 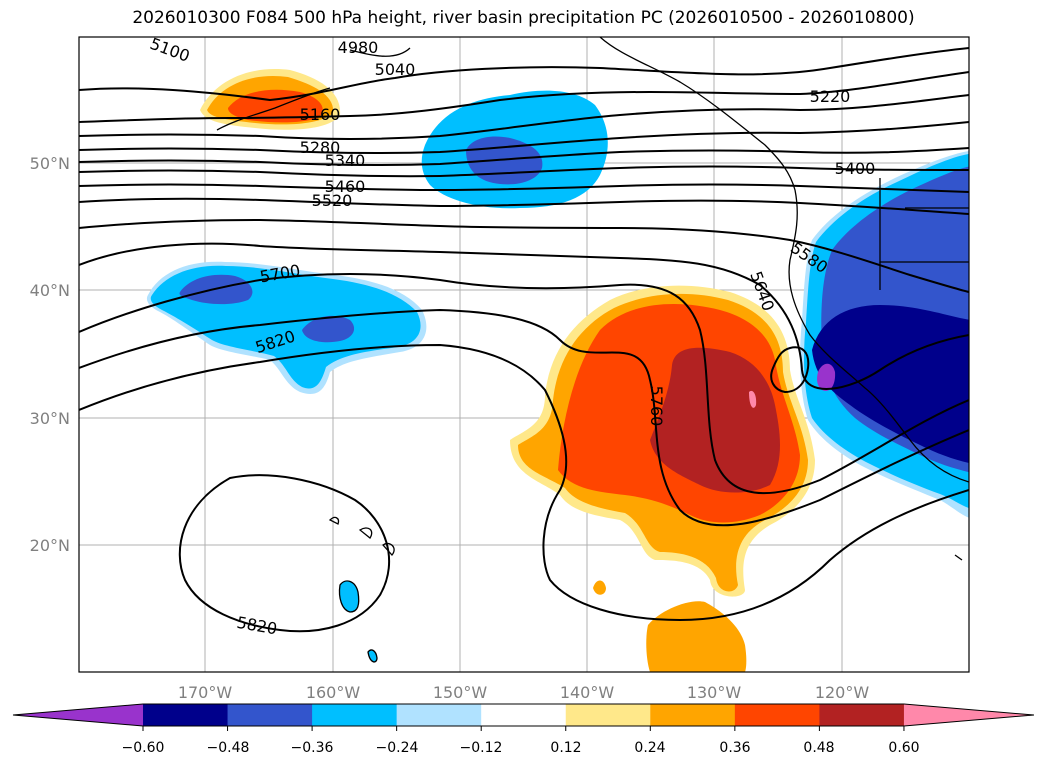 I want to click on lon-tick: 140°W, so click(x=587, y=692).